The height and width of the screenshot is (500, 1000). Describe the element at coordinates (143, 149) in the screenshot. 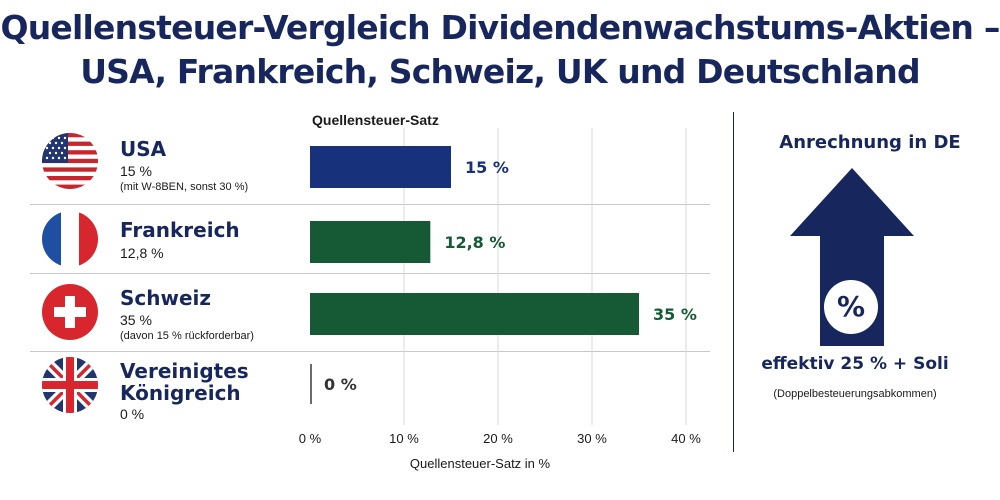

I see `country-name-usa: USA` at that location.